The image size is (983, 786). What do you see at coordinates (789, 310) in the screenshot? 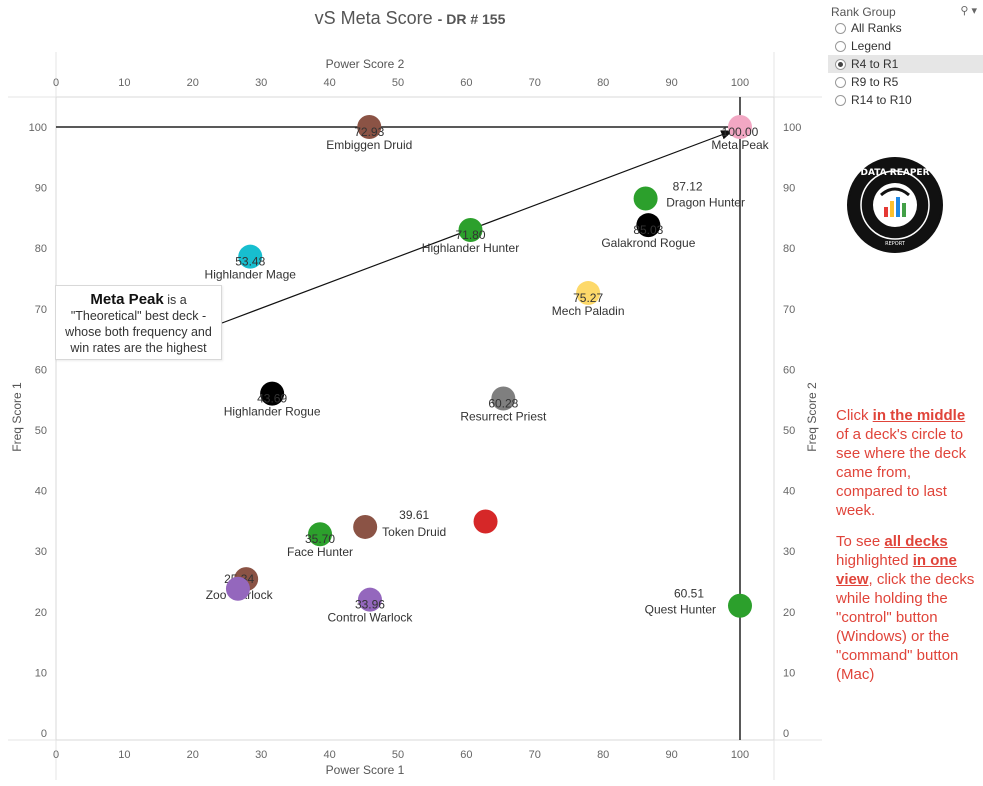
I see `y-tick-label-right: 70` at bounding box center [789, 310].